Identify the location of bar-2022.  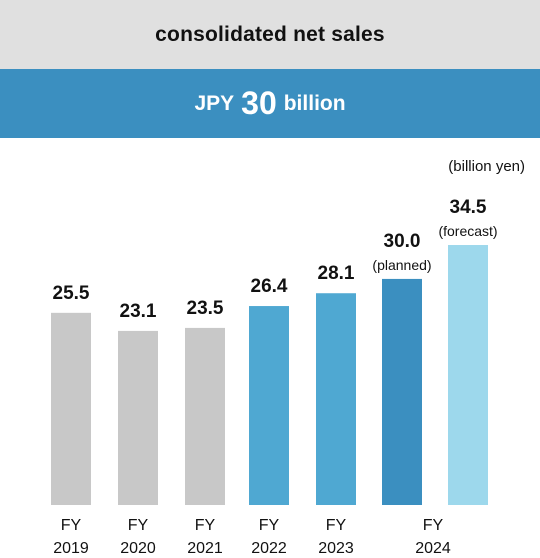
(269, 405).